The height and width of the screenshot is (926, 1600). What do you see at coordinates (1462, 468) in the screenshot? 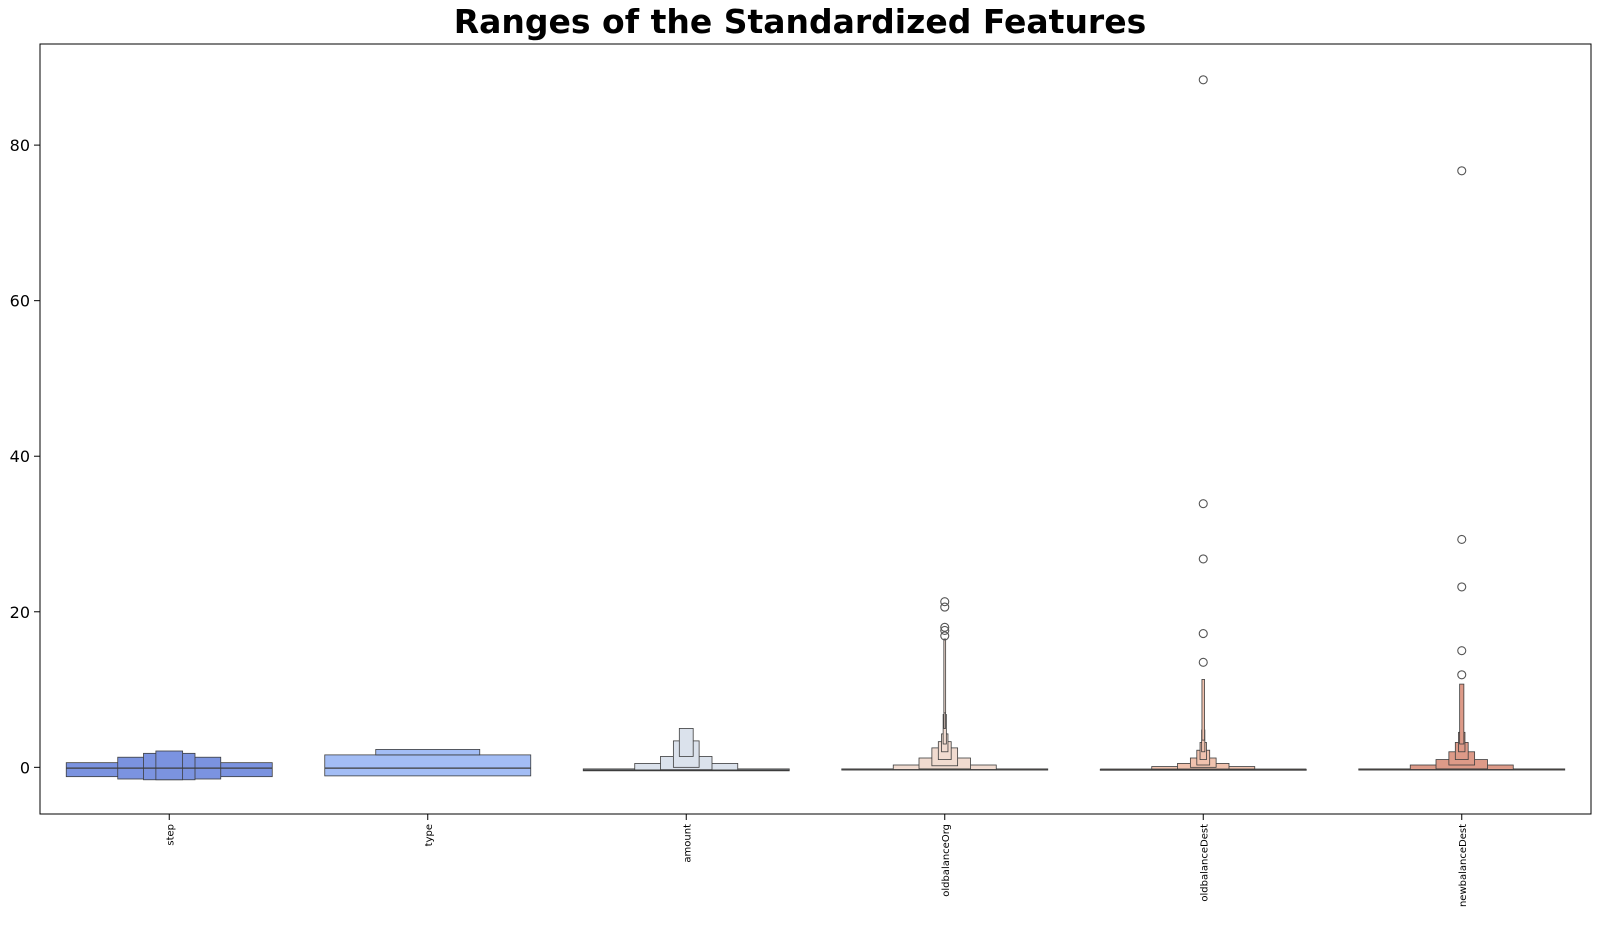
I see `boxen-newbalanceDest` at bounding box center [1462, 468].